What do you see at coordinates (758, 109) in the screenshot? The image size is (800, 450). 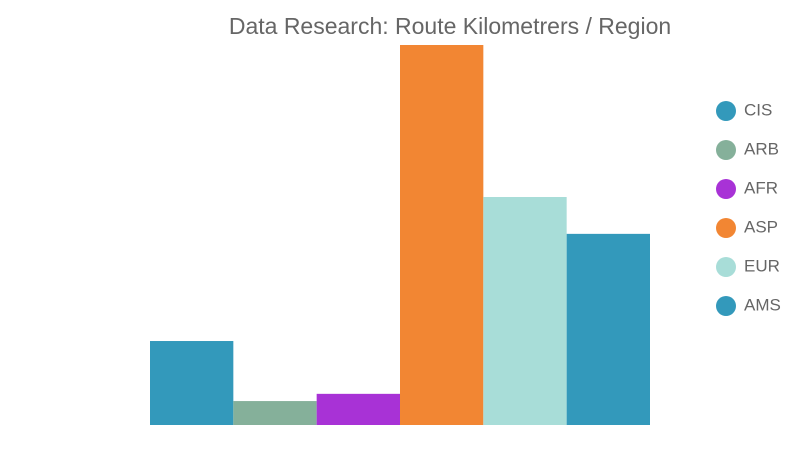 I see `legend-label: CIS` at bounding box center [758, 109].